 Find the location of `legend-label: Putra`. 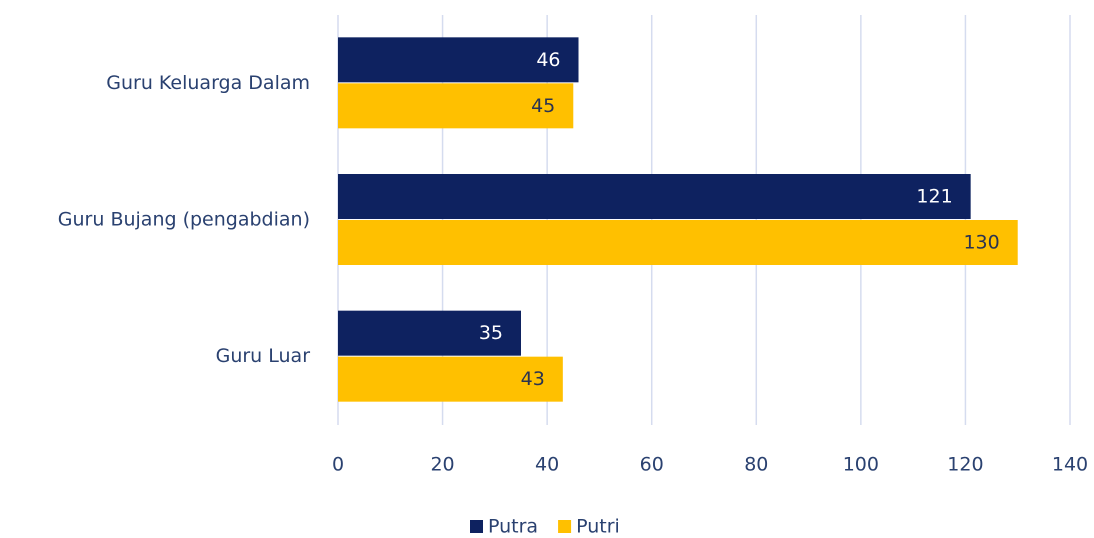

legend-label: Putra is located at coordinates (513, 527).